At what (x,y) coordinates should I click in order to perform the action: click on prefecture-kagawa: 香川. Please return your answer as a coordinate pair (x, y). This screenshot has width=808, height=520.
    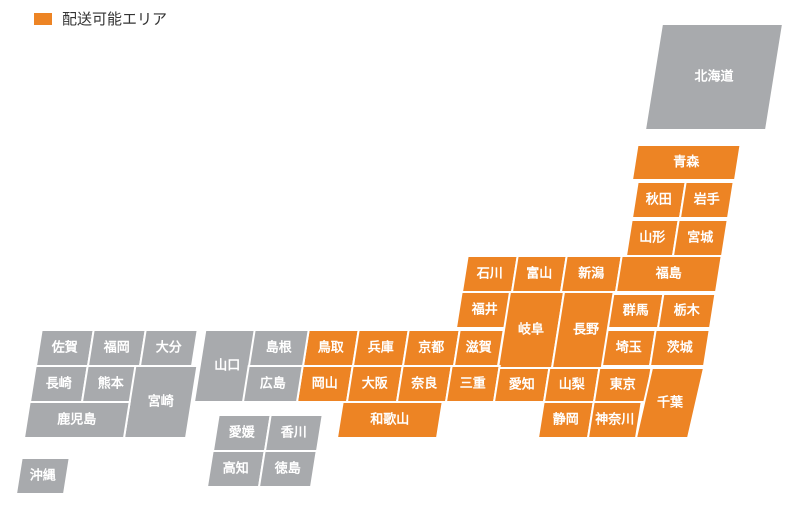
    Looking at the image, I should click on (293, 433).